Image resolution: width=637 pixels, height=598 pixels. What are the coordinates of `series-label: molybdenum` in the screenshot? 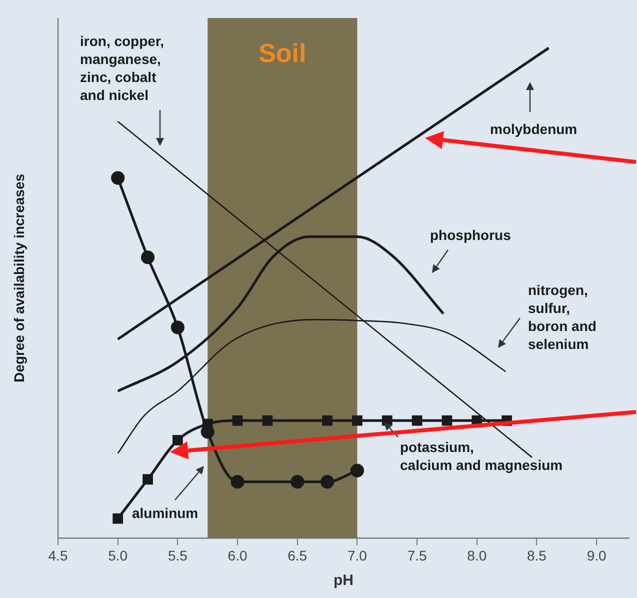 It's located at (534, 129).